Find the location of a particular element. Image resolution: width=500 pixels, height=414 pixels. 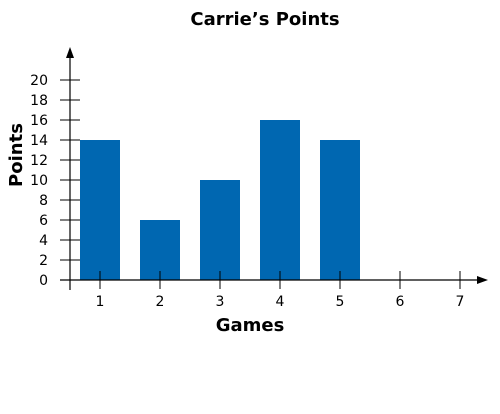

x-tick-label-6: 6 is located at coordinates (400, 302).